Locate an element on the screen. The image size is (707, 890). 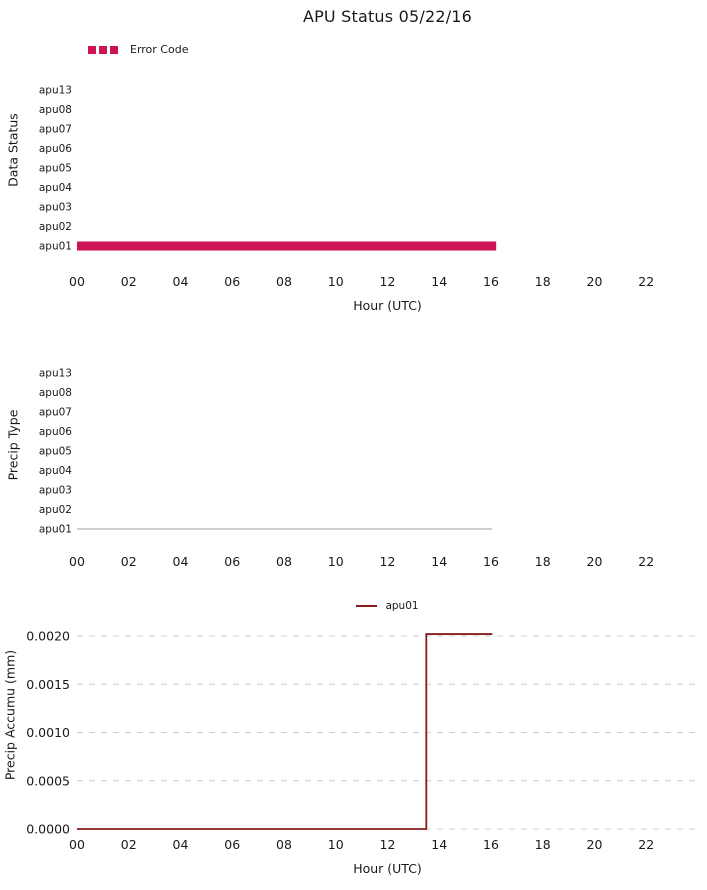
legend-label: apu01 is located at coordinates (402, 606).